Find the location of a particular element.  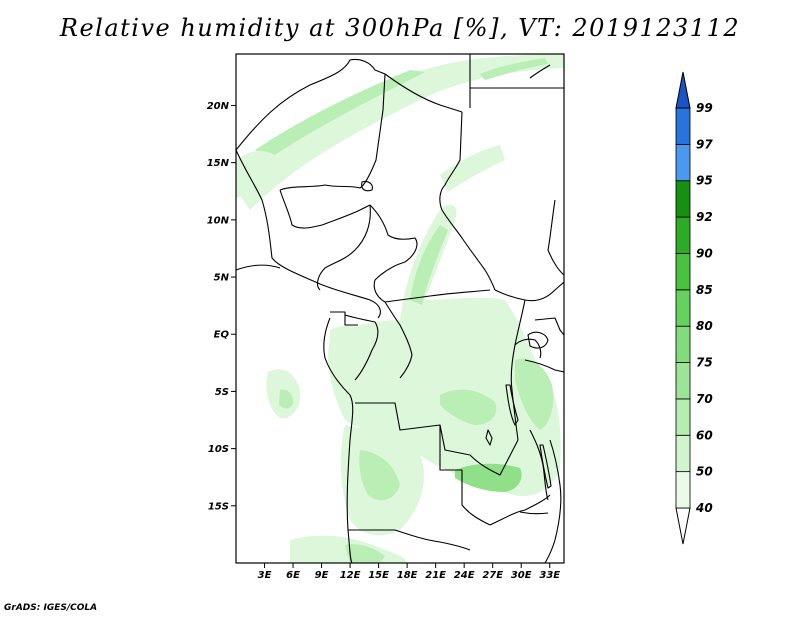

grads-credit: GrADS: IGES/COLA is located at coordinates (51, 608).